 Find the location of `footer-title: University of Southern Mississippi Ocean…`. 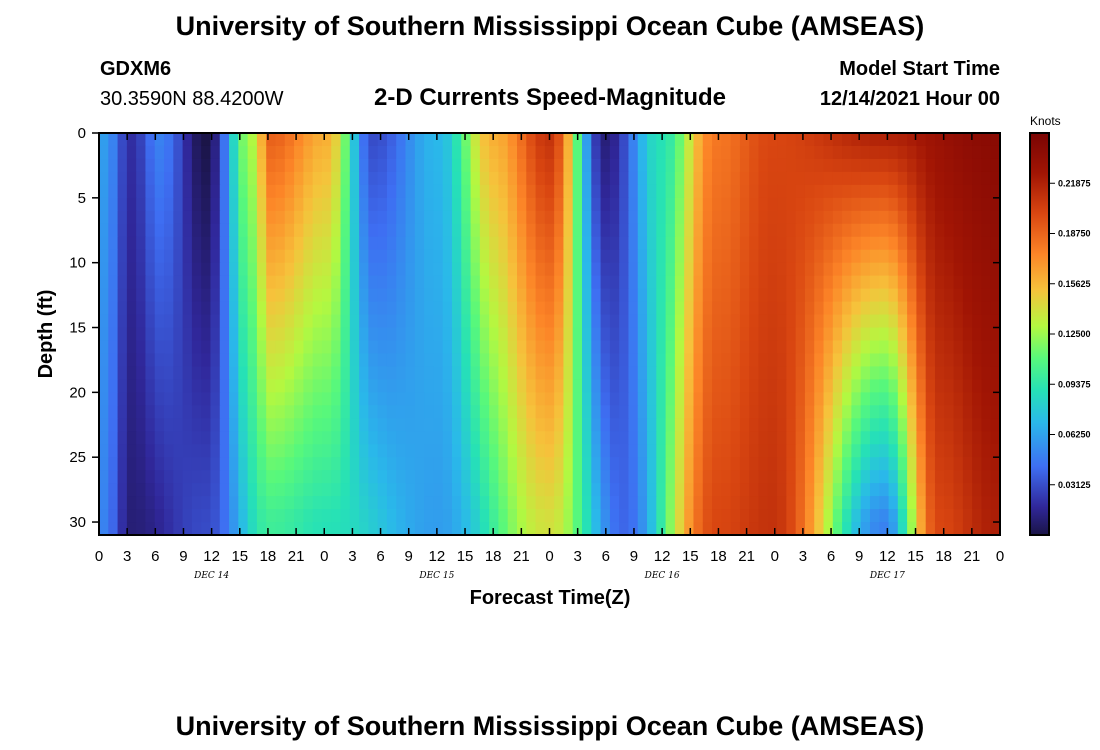

footer-title: University of Southern Mississippi Ocean… is located at coordinates (550, 726).